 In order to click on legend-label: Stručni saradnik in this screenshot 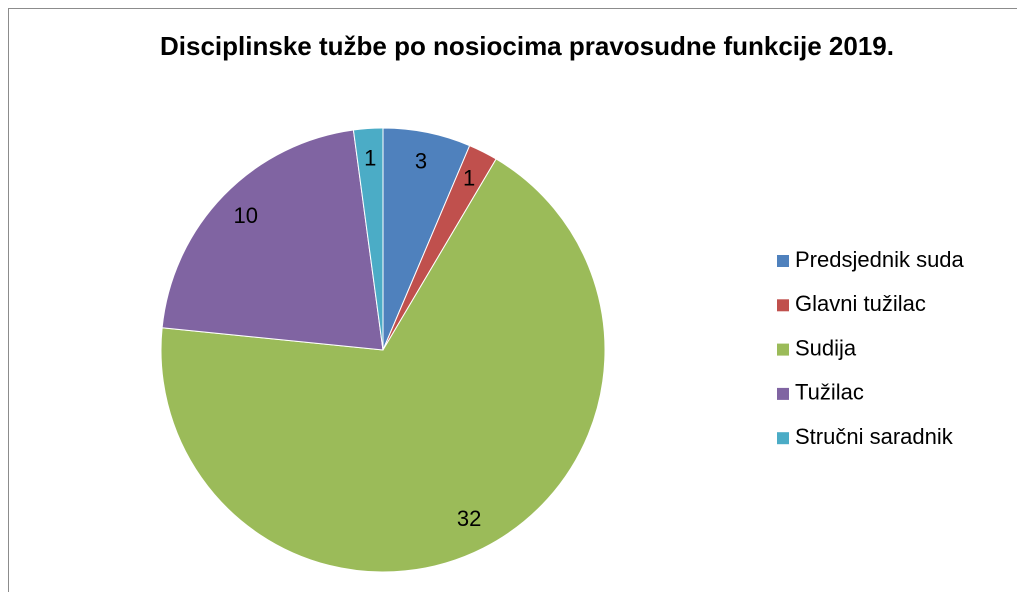, I will do `click(874, 436)`.